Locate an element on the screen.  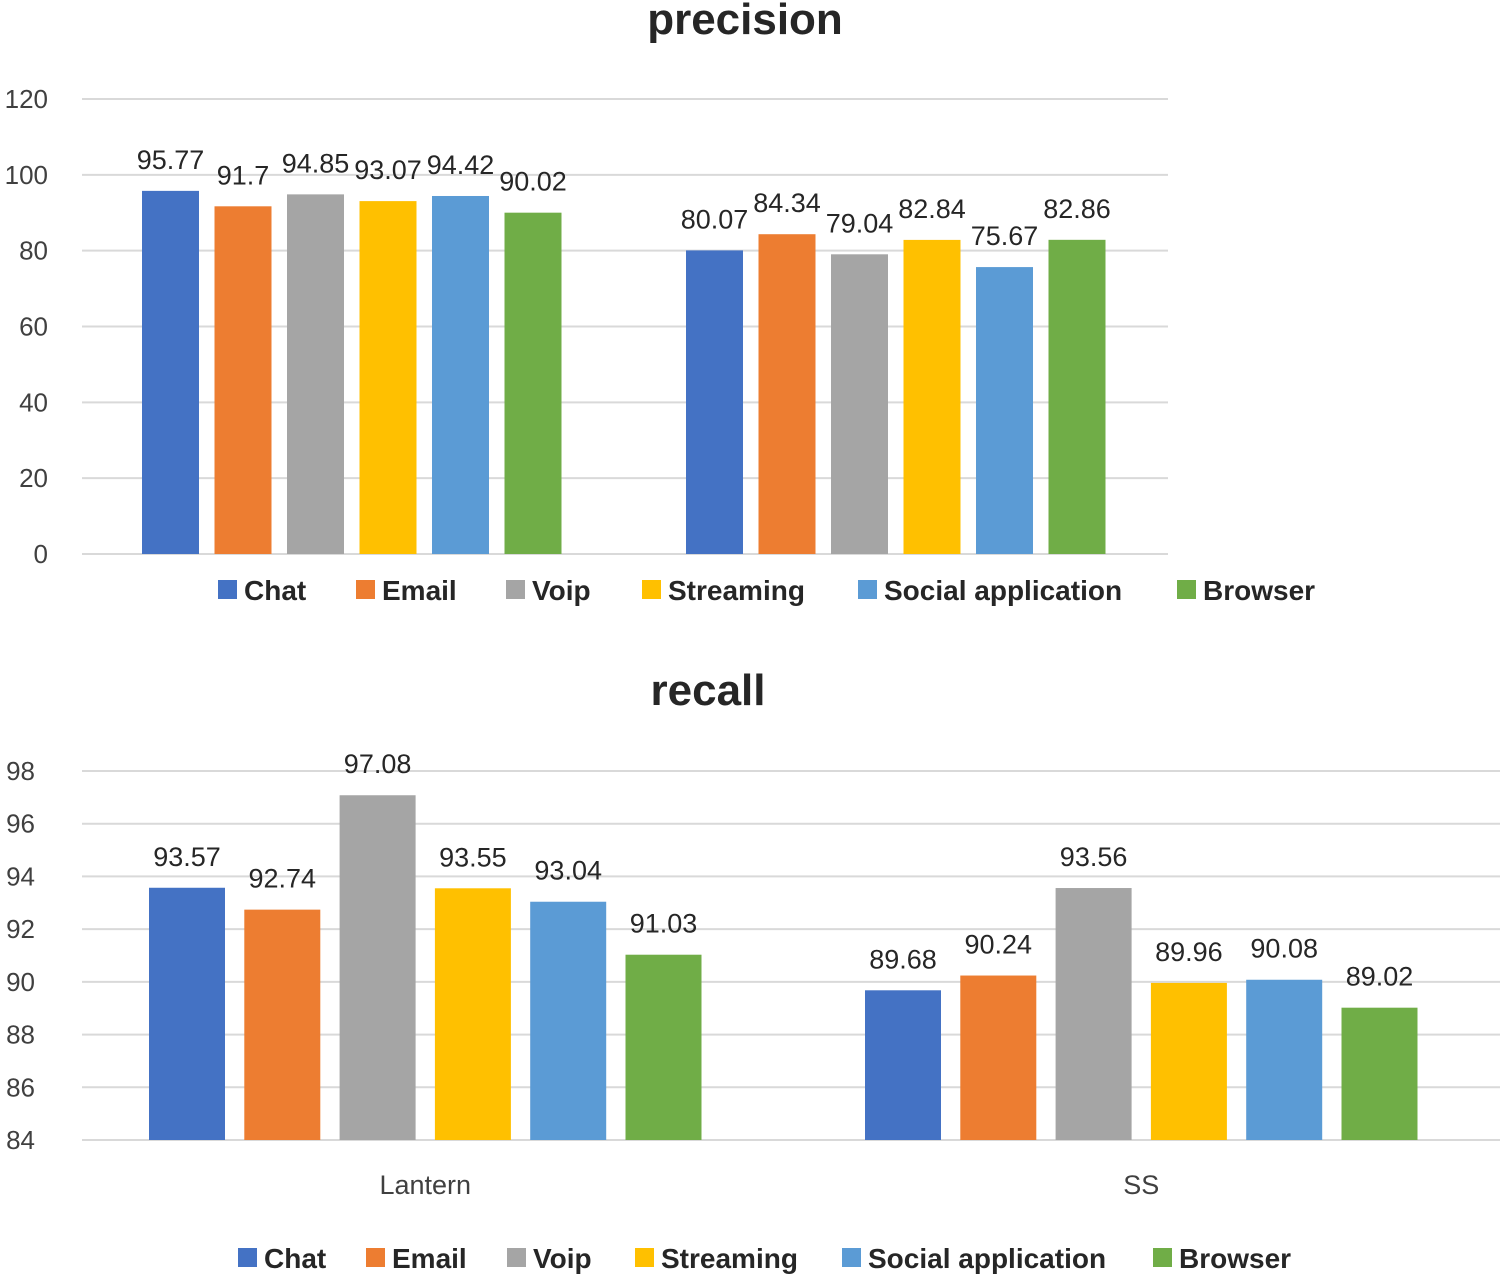
chart-0-y-tick-label: 60 is located at coordinates (33, 327).